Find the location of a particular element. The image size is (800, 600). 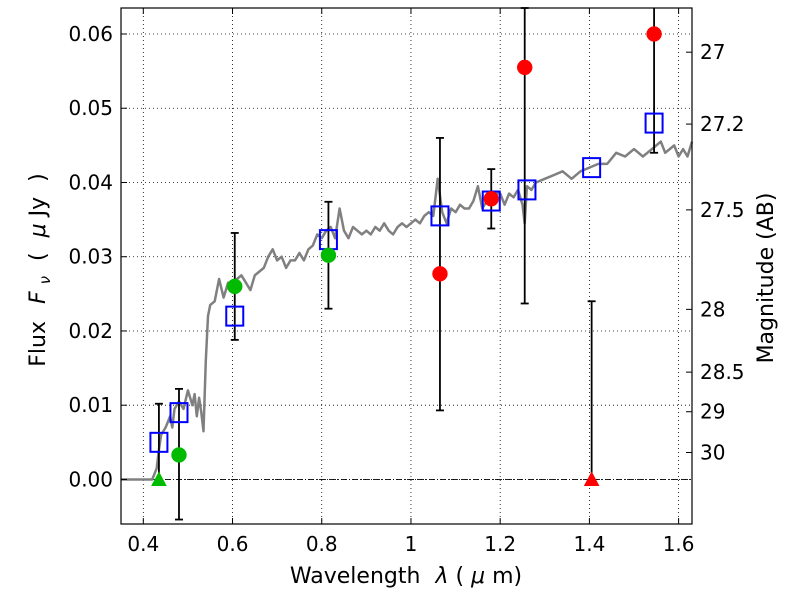

y2-tick-label: 27.2 is located at coordinates (722, 124).